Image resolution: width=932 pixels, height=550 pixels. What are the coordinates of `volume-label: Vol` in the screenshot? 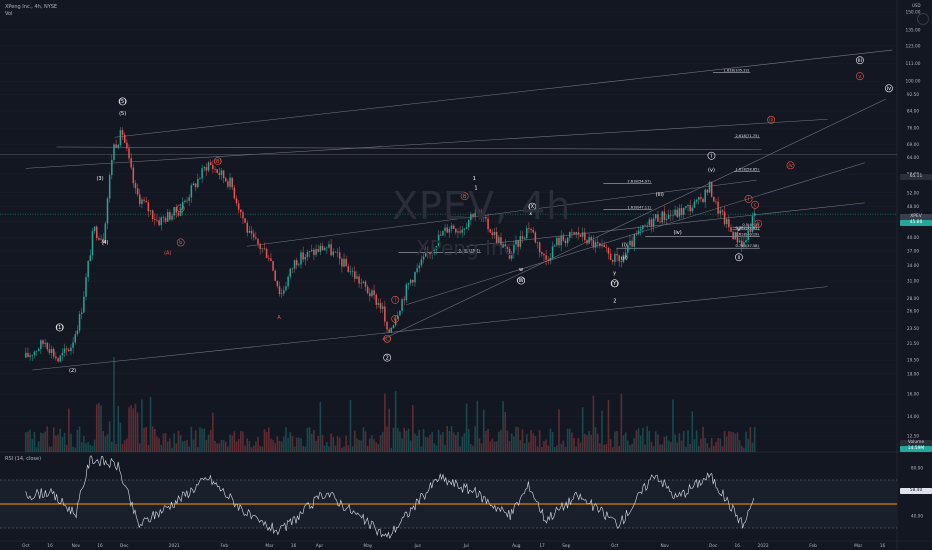 It's located at (9, 14).